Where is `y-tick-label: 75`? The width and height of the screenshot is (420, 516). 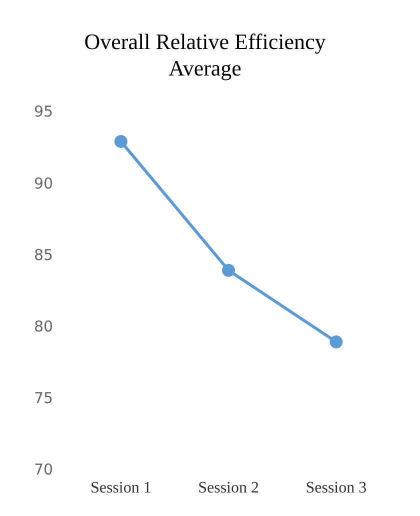
y-tick-label: 75 is located at coordinates (44, 398).